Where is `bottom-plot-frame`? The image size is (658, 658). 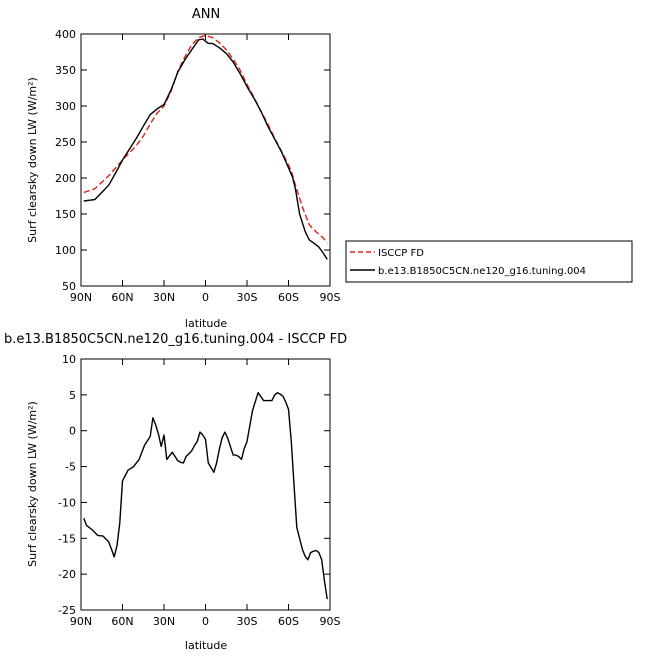
bottom-plot-frame is located at coordinates (205, 484).